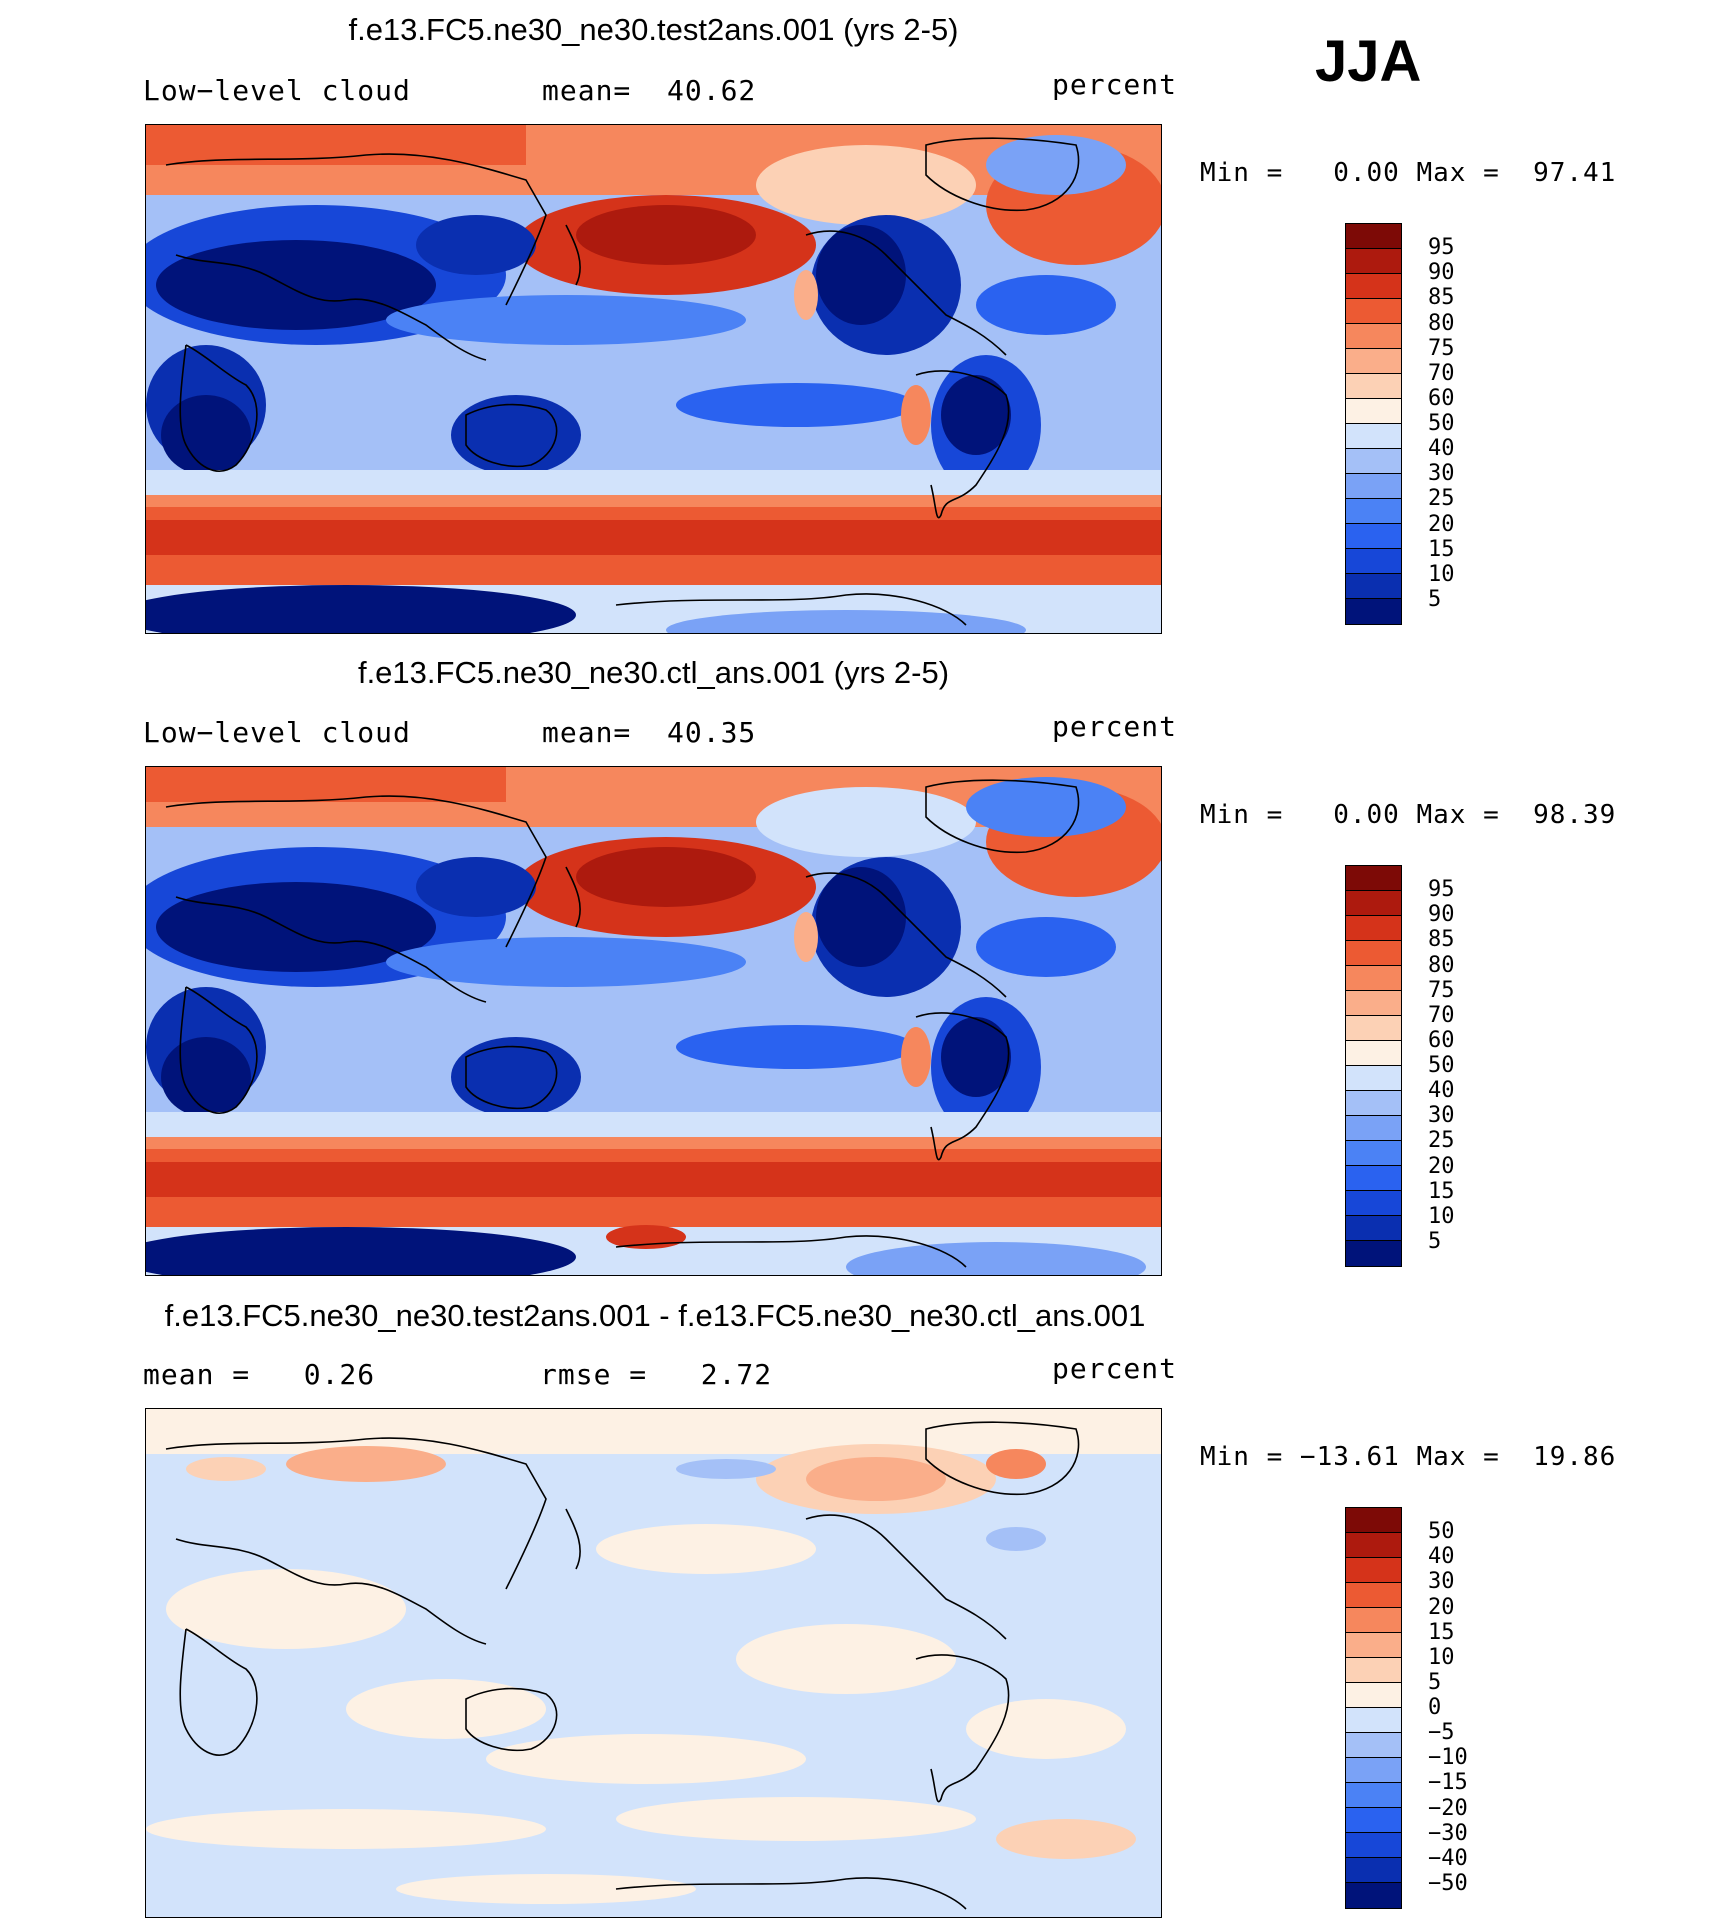  What do you see at coordinates (649, 90) in the screenshot?
I see `panel-1-mean: mean= 40.62` at bounding box center [649, 90].